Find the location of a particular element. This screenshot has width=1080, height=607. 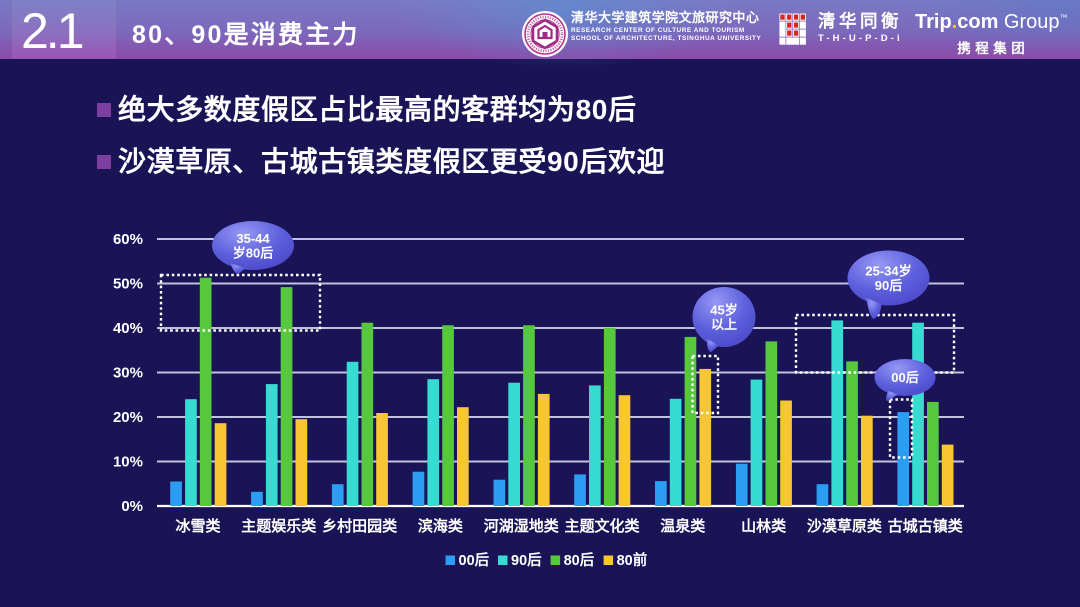

svg-text: 乡村田园类 is located at coordinates (360, 526).